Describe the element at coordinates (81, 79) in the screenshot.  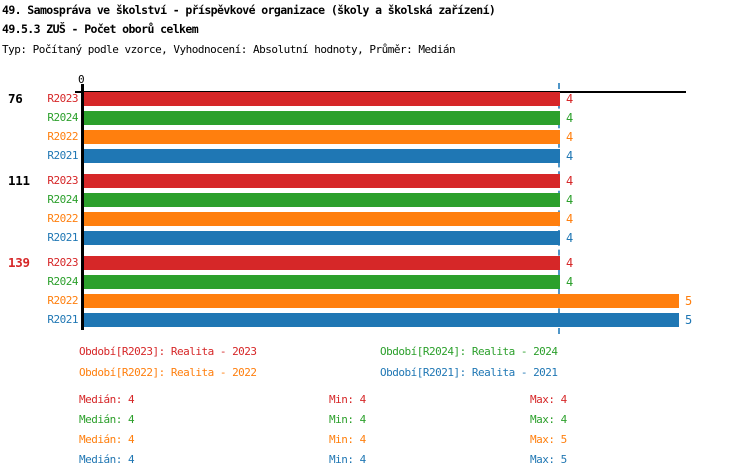
I see `origin-label: 0` at that location.